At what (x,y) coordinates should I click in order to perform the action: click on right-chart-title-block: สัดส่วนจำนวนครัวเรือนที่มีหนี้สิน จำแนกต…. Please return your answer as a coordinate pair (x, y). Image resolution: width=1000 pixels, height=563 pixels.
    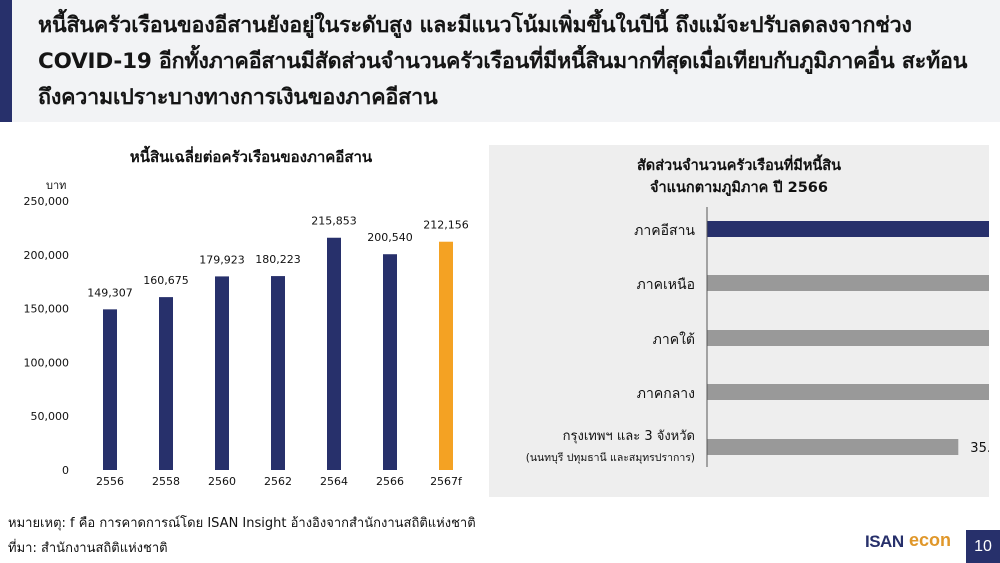
    Looking at the image, I should click on (739, 177).